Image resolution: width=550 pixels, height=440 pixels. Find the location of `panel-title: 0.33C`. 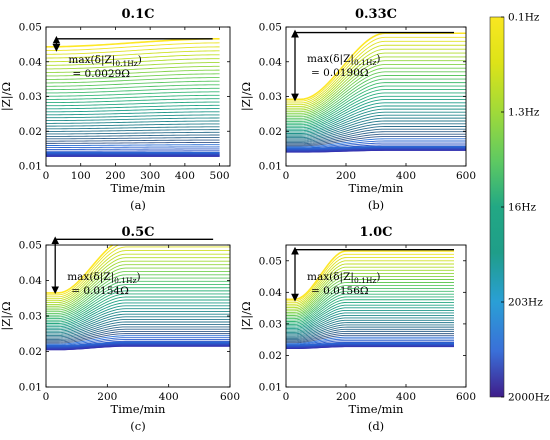

panel-title: 0.33C is located at coordinates (376, 14).